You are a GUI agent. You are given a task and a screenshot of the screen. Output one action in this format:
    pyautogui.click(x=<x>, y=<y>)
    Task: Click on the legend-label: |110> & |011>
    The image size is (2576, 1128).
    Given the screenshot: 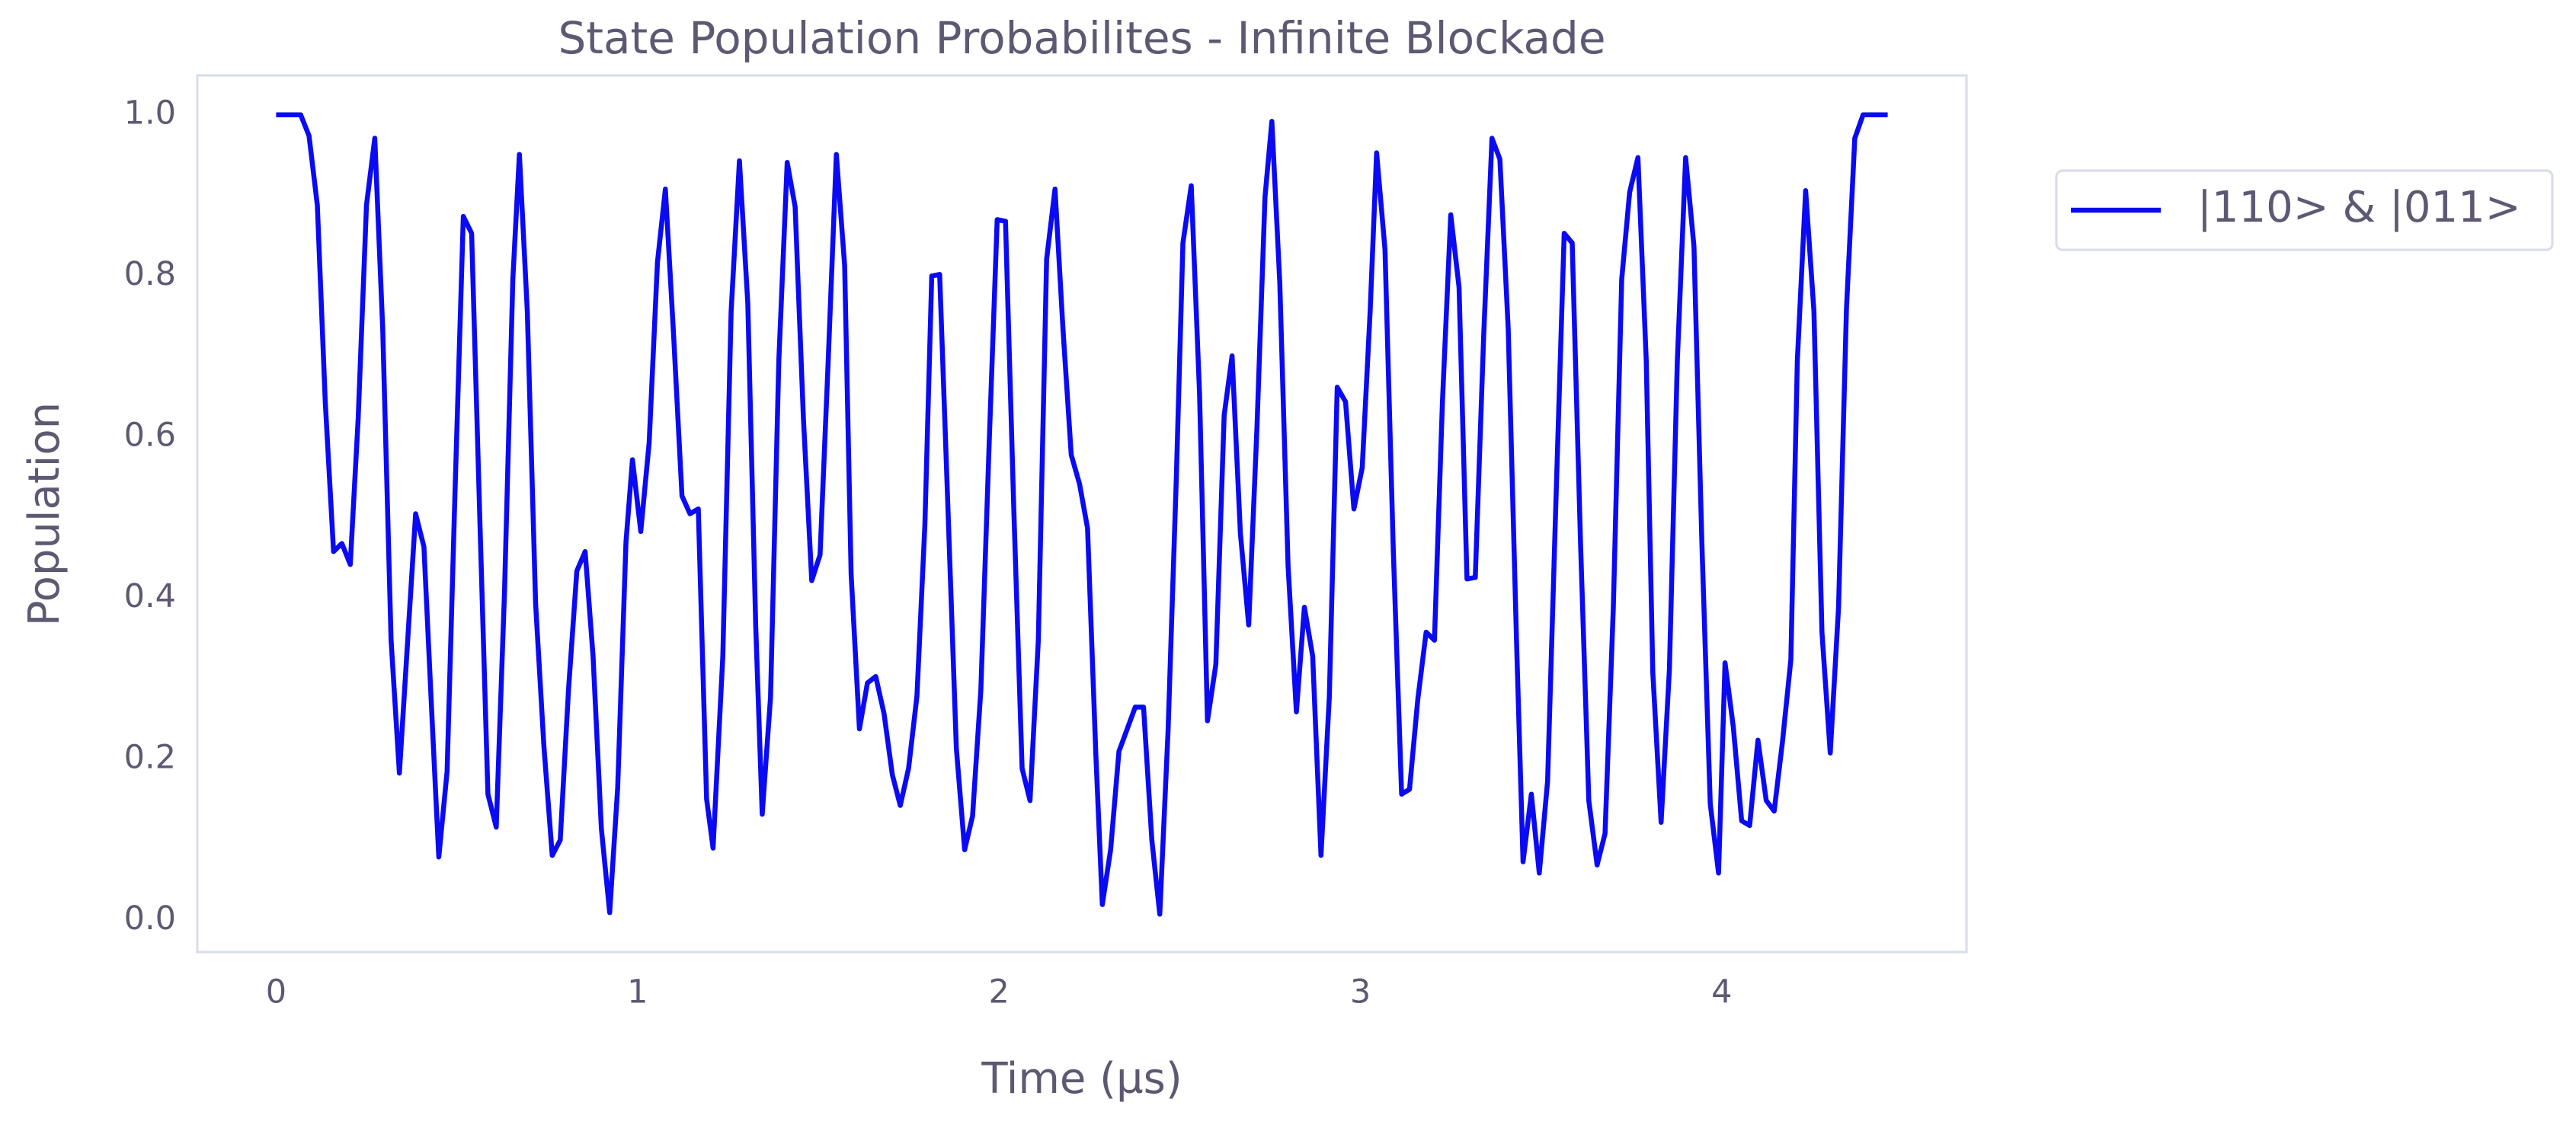 What is the action you would take?
    pyautogui.click(x=2359, y=207)
    